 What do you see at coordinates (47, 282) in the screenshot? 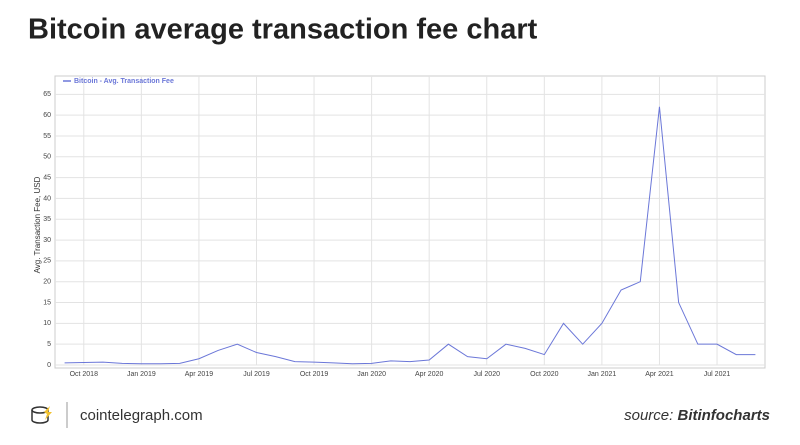
I see `y-tick-label: 20` at bounding box center [47, 282].